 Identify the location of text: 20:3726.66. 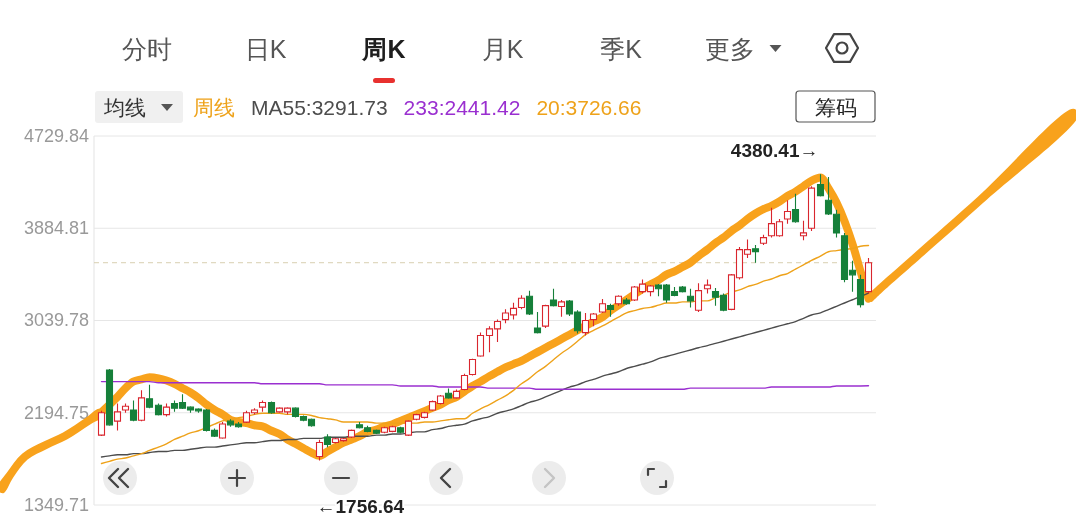
(589, 107).